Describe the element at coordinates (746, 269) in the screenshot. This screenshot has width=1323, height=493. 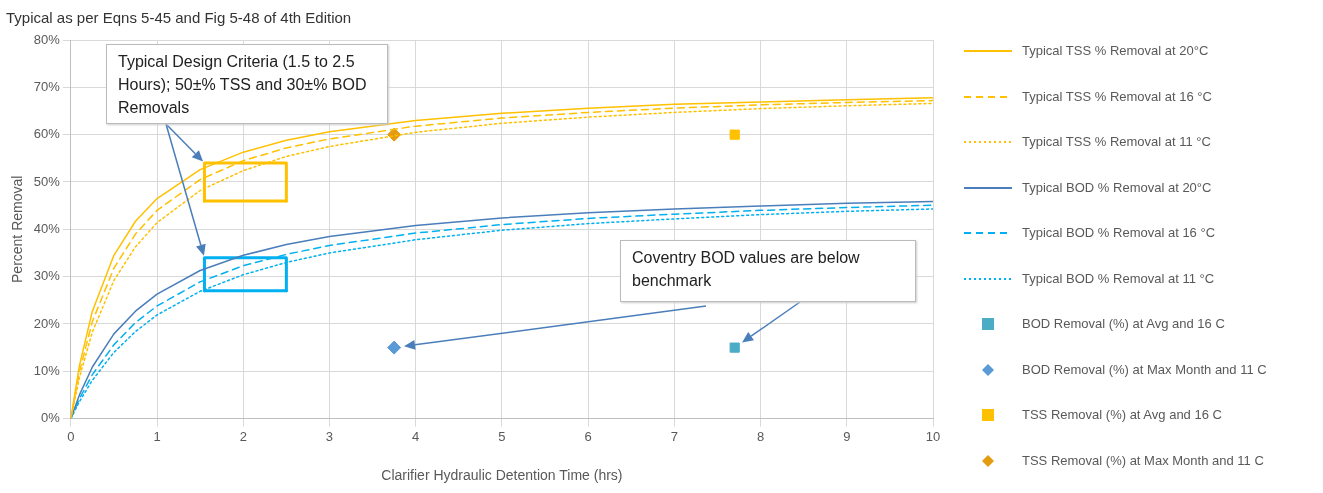
I see `annotation: Coventry BOD values are below benchmark` at that location.